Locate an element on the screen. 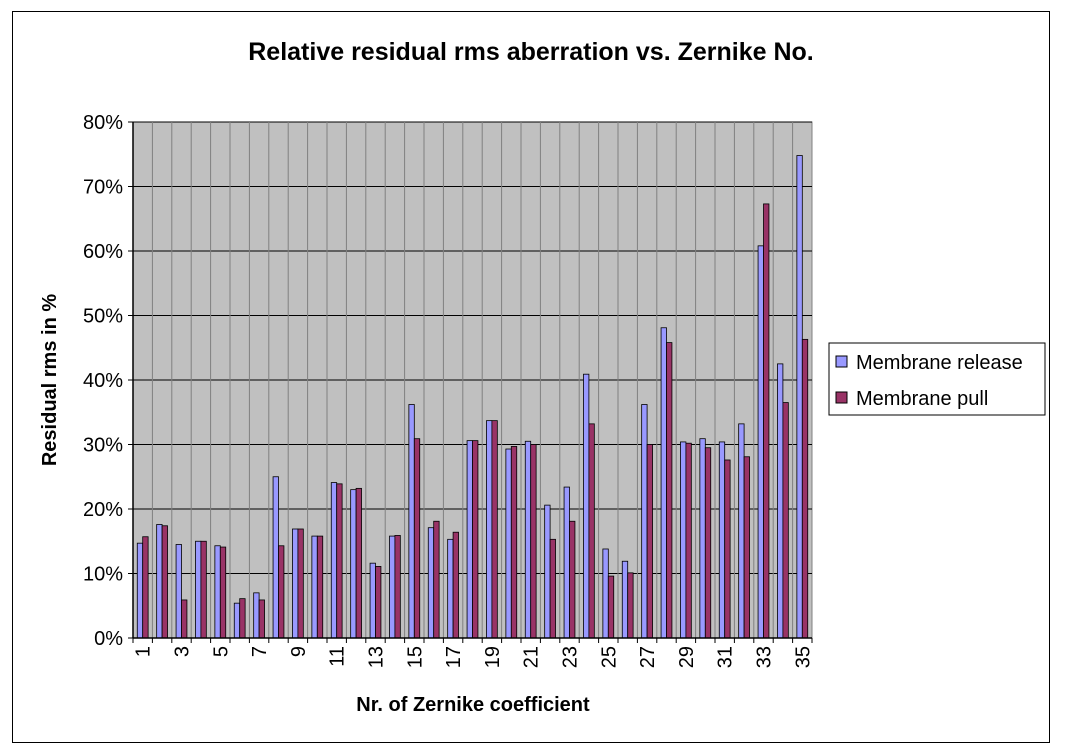 This screenshot has width=1073, height=751. legend: Membrane release Membrane pull is located at coordinates (937, 379).